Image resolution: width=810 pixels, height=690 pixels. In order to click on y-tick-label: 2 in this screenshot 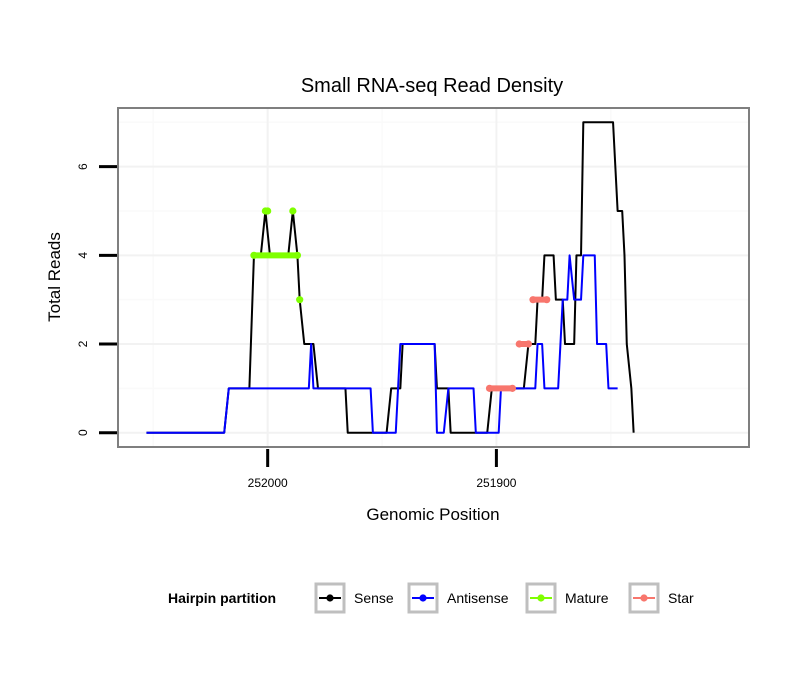, I will do `click(83, 343)`.